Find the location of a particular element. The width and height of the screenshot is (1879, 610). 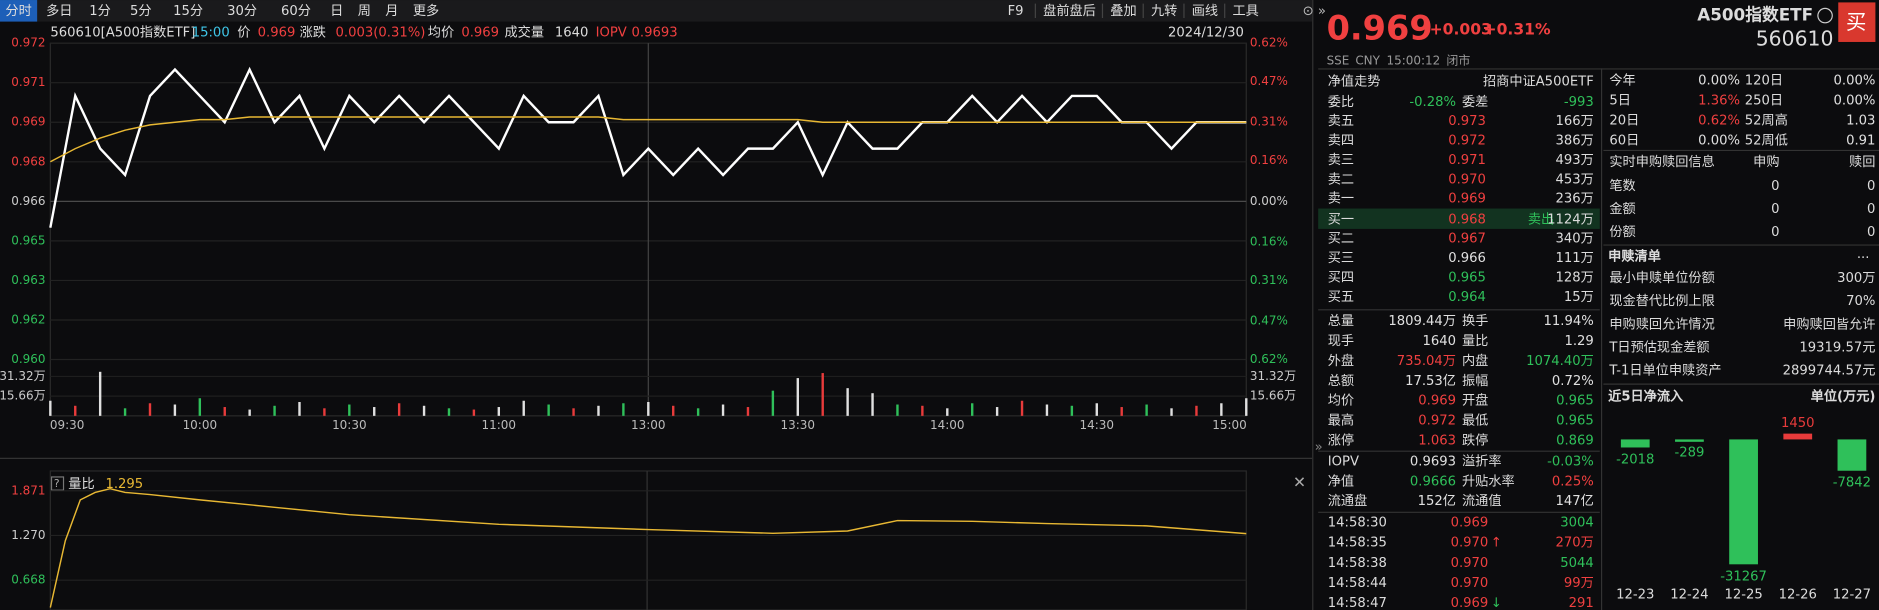

icon: ⊙ » is located at coordinates (1314, 11).